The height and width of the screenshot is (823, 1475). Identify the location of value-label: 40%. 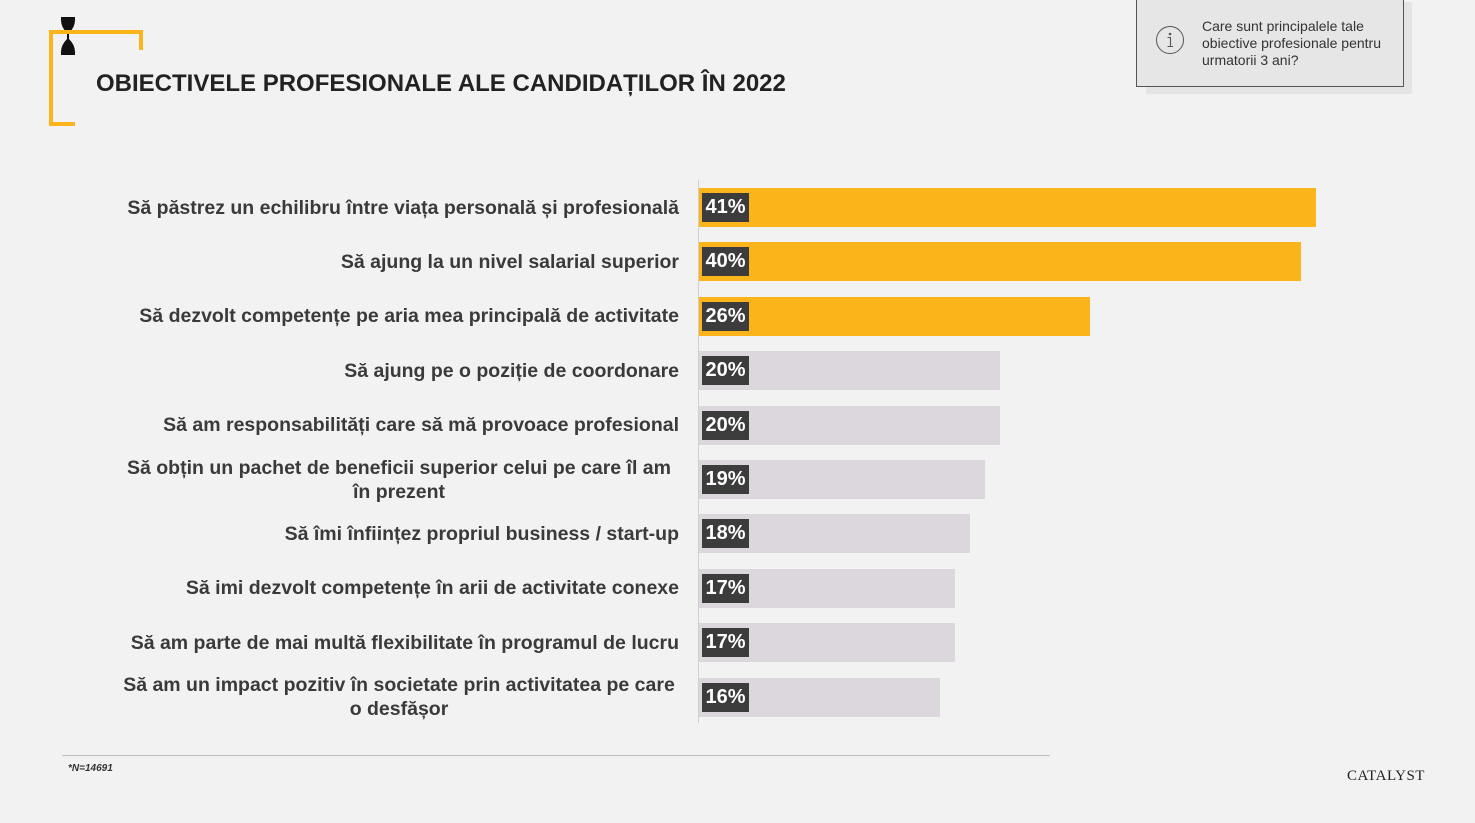
(725, 262).